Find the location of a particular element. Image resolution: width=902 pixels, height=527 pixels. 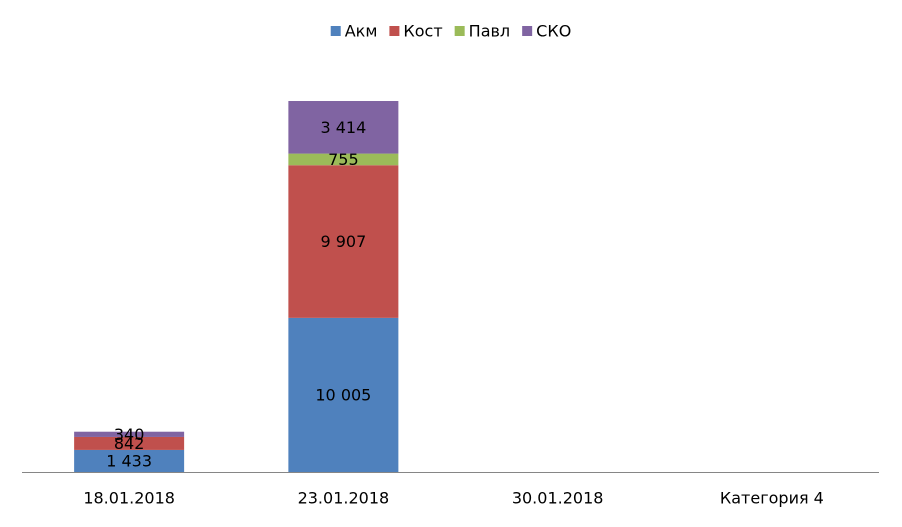

data-label: 340 is located at coordinates (129, 434).